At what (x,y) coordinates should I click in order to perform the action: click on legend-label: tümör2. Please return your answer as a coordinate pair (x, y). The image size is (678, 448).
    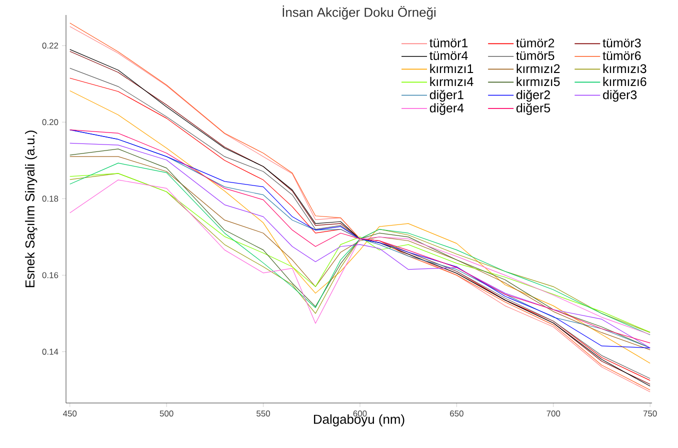
    Looking at the image, I should click on (535, 43).